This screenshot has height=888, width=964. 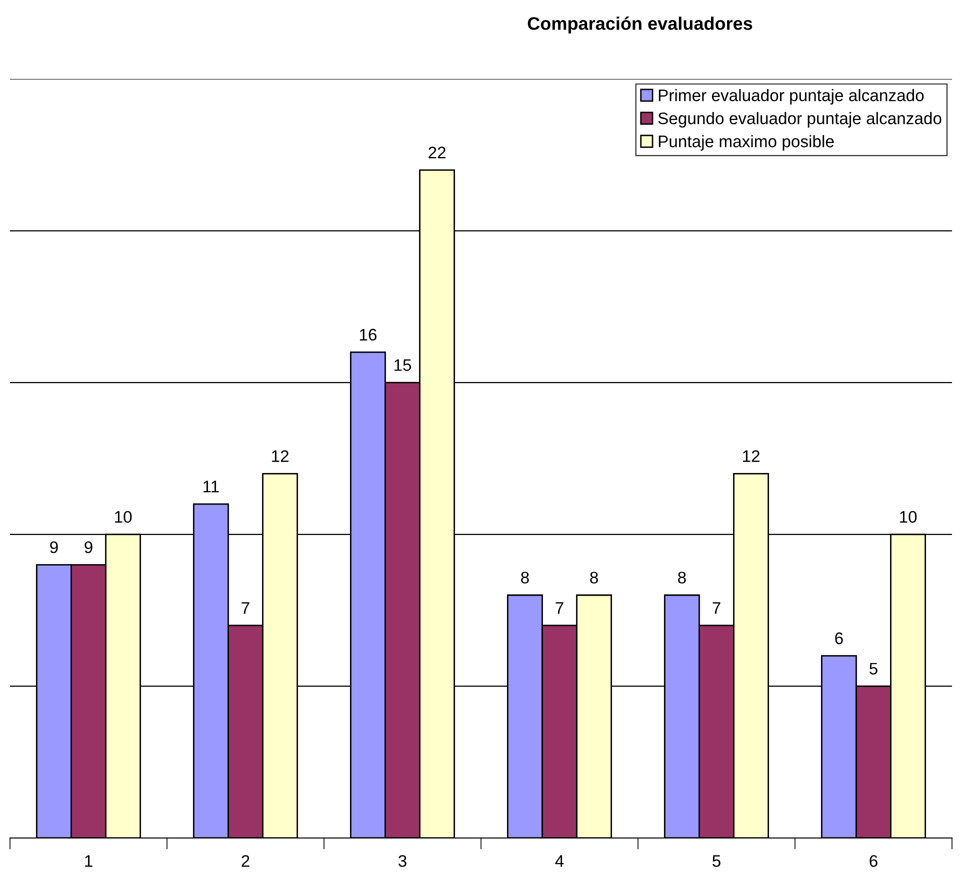 I want to click on chart-title: Comparación evaluadores, so click(x=640, y=25).